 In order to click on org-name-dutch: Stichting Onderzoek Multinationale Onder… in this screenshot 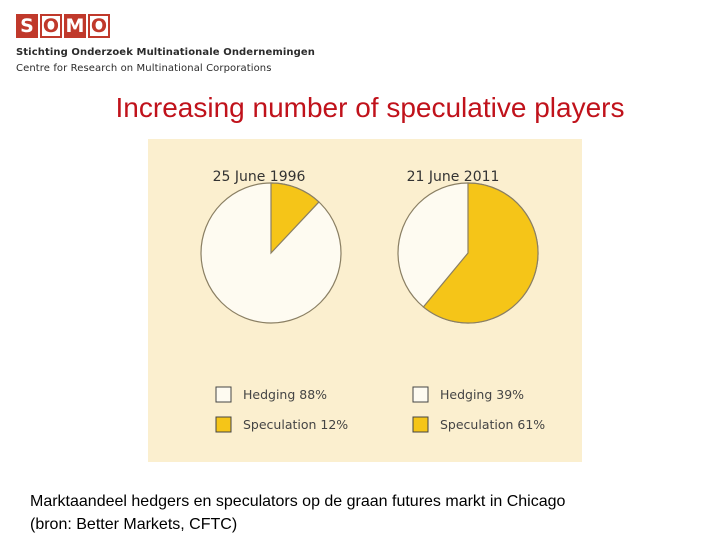, I will do `click(165, 52)`.